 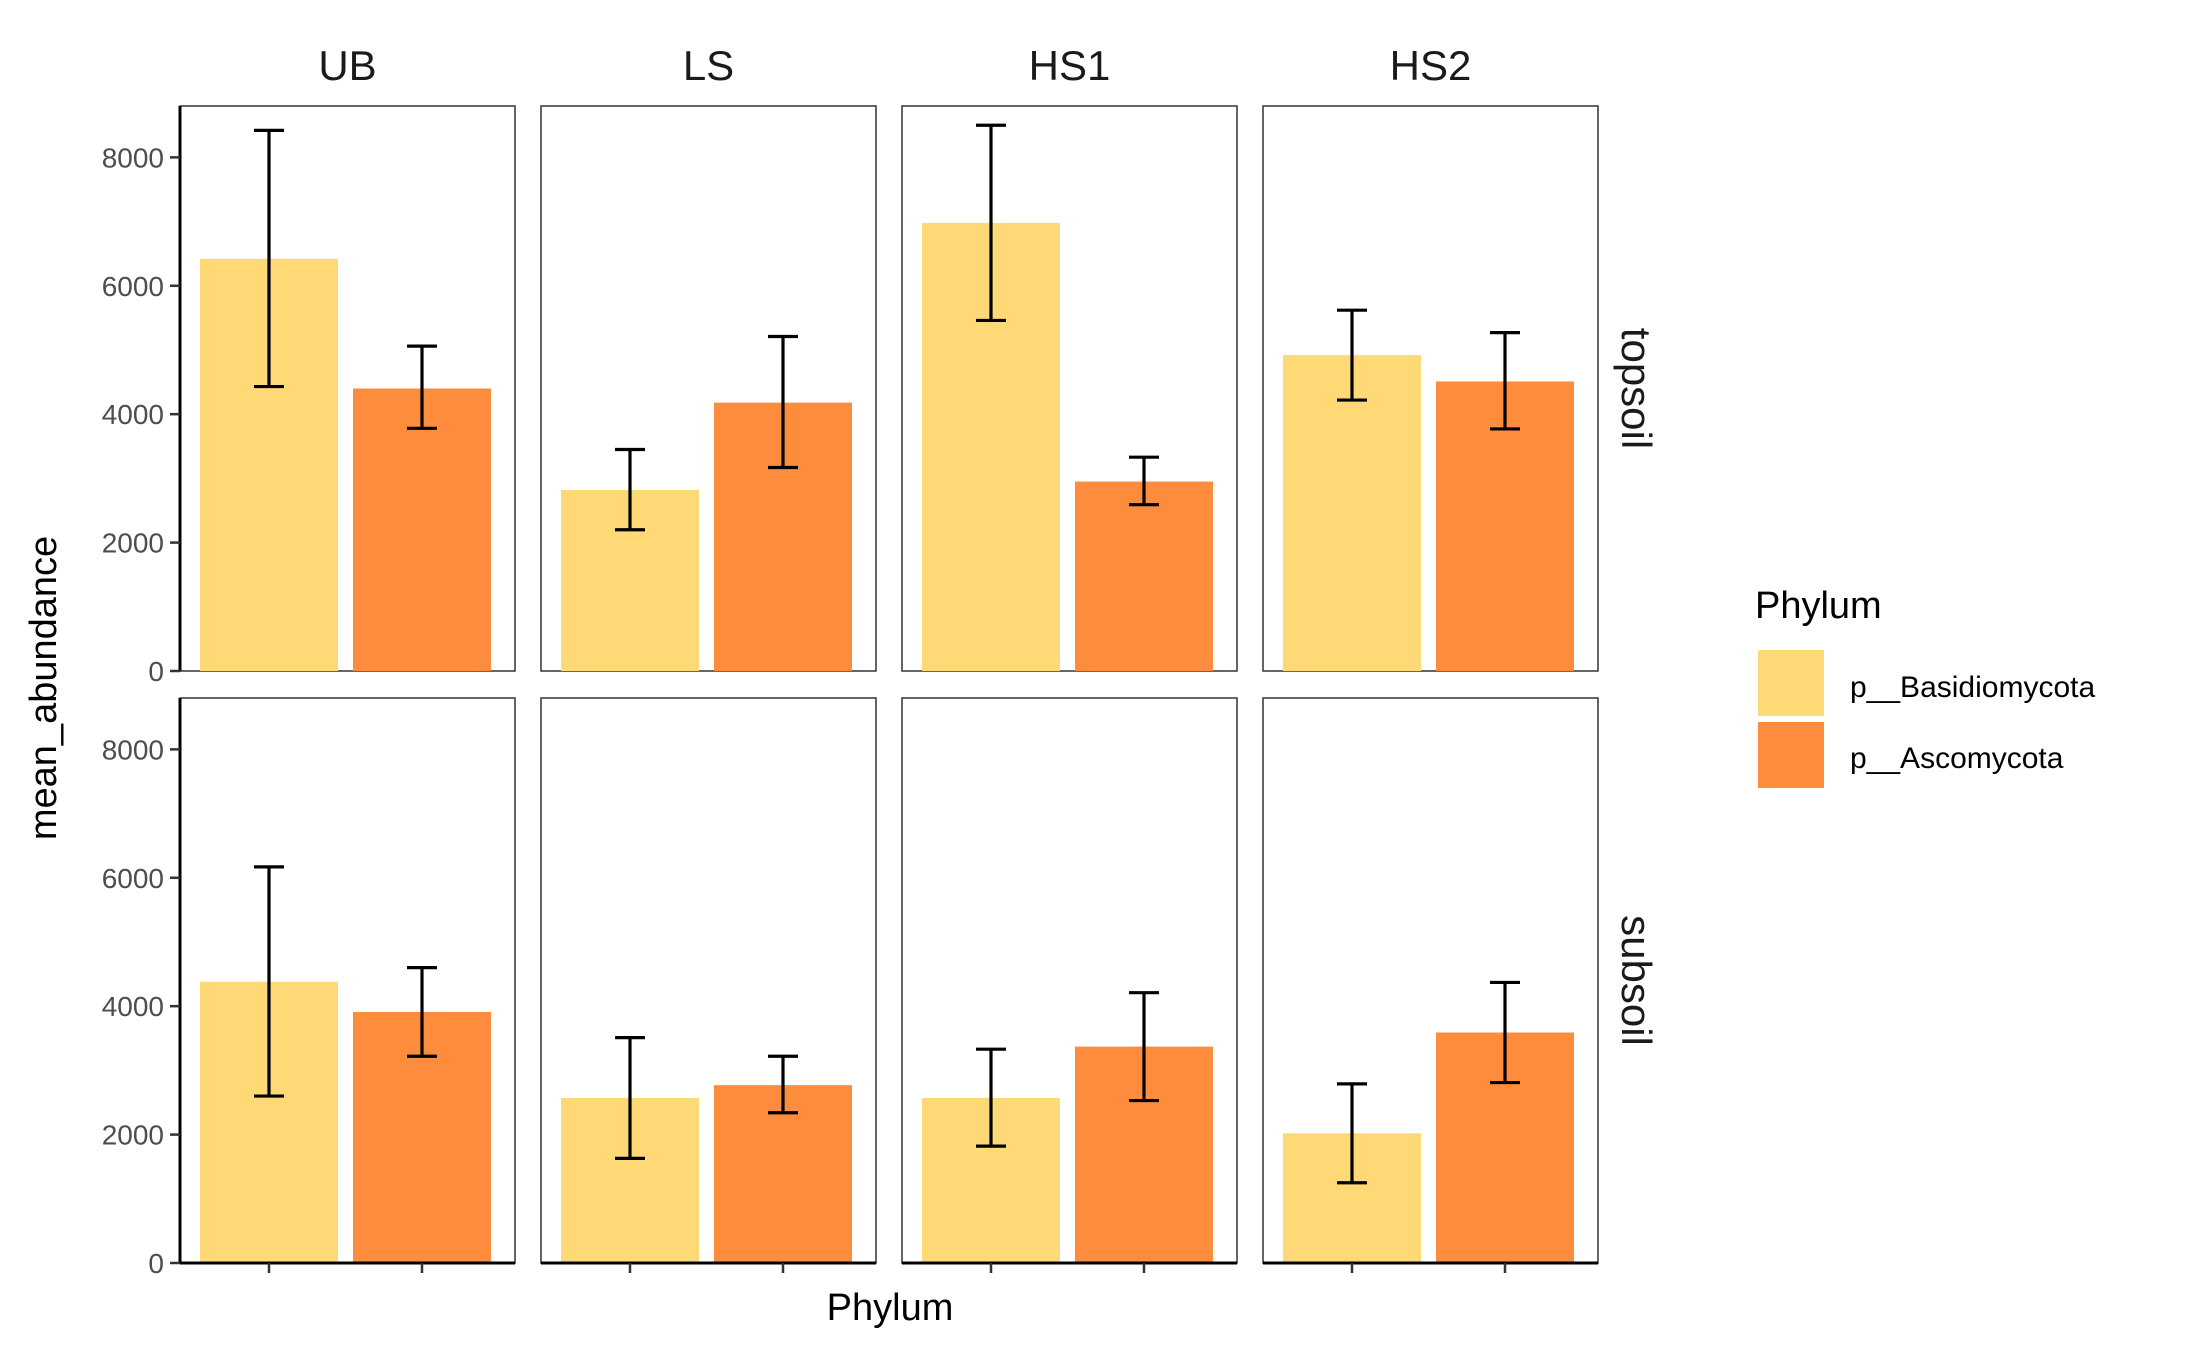 What do you see at coordinates (1069, 388) in the screenshot?
I see `panel-topsoil-hs1` at bounding box center [1069, 388].